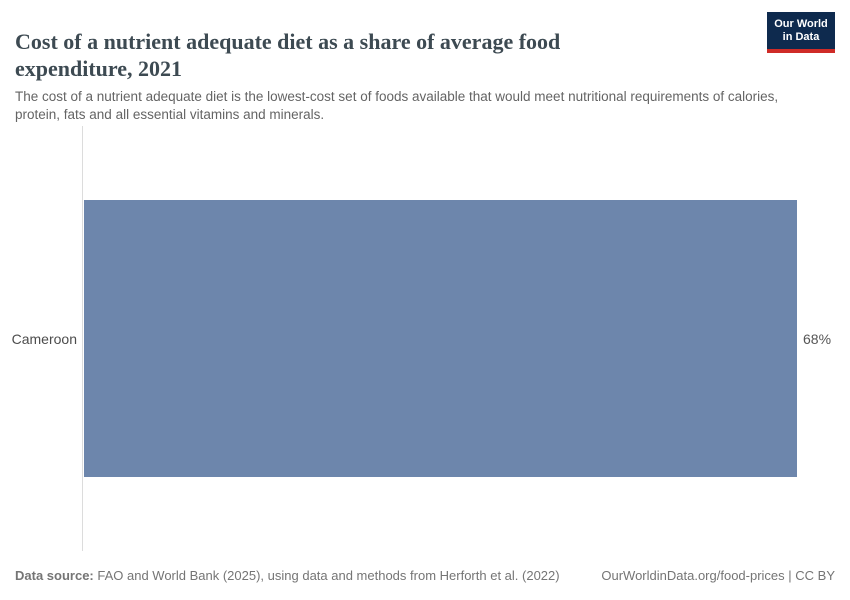 Image resolution: width=850 pixels, height=600 pixels. Describe the element at coordinates (82, 338) in the screenshot. I see `y-axis-line` at that location.